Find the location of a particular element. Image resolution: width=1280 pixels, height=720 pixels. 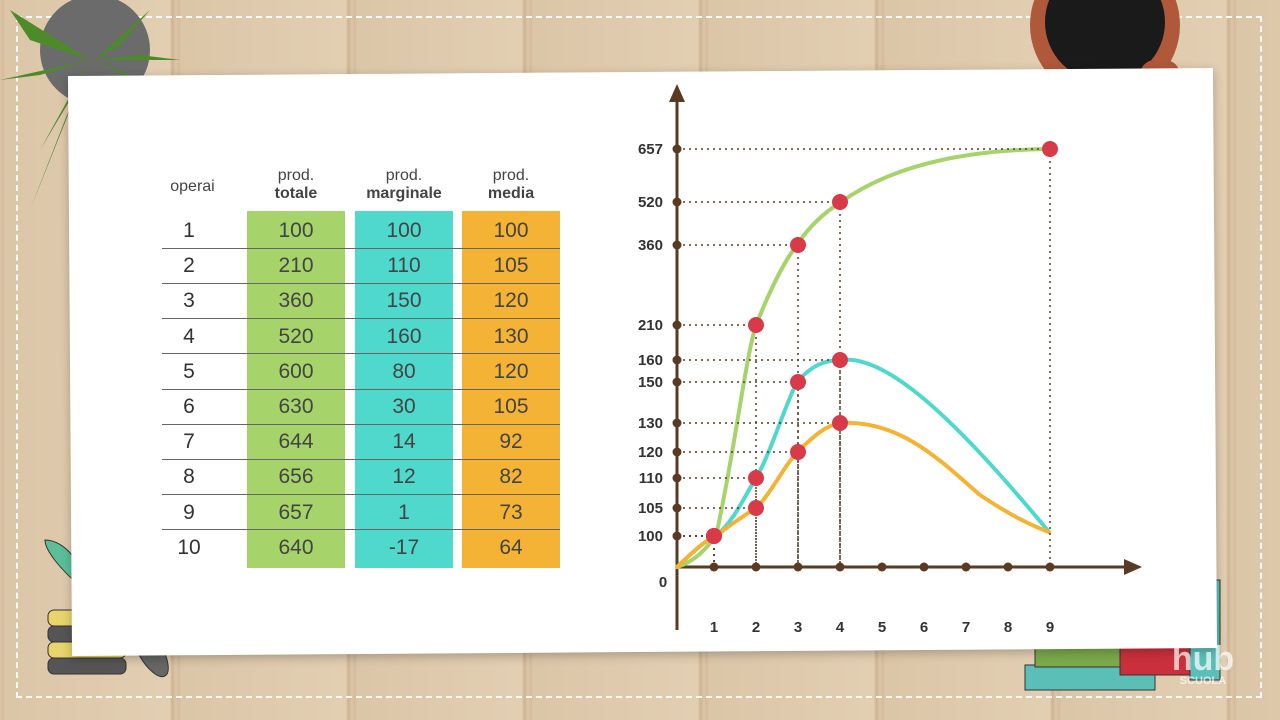

row-average-cell: 100 is located at coordinates (511, 230).